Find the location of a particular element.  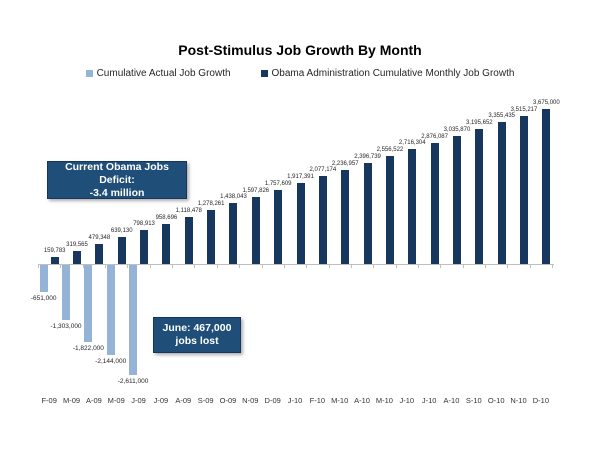

x-axis-label: N-09 is located at coordinates (250, 400).